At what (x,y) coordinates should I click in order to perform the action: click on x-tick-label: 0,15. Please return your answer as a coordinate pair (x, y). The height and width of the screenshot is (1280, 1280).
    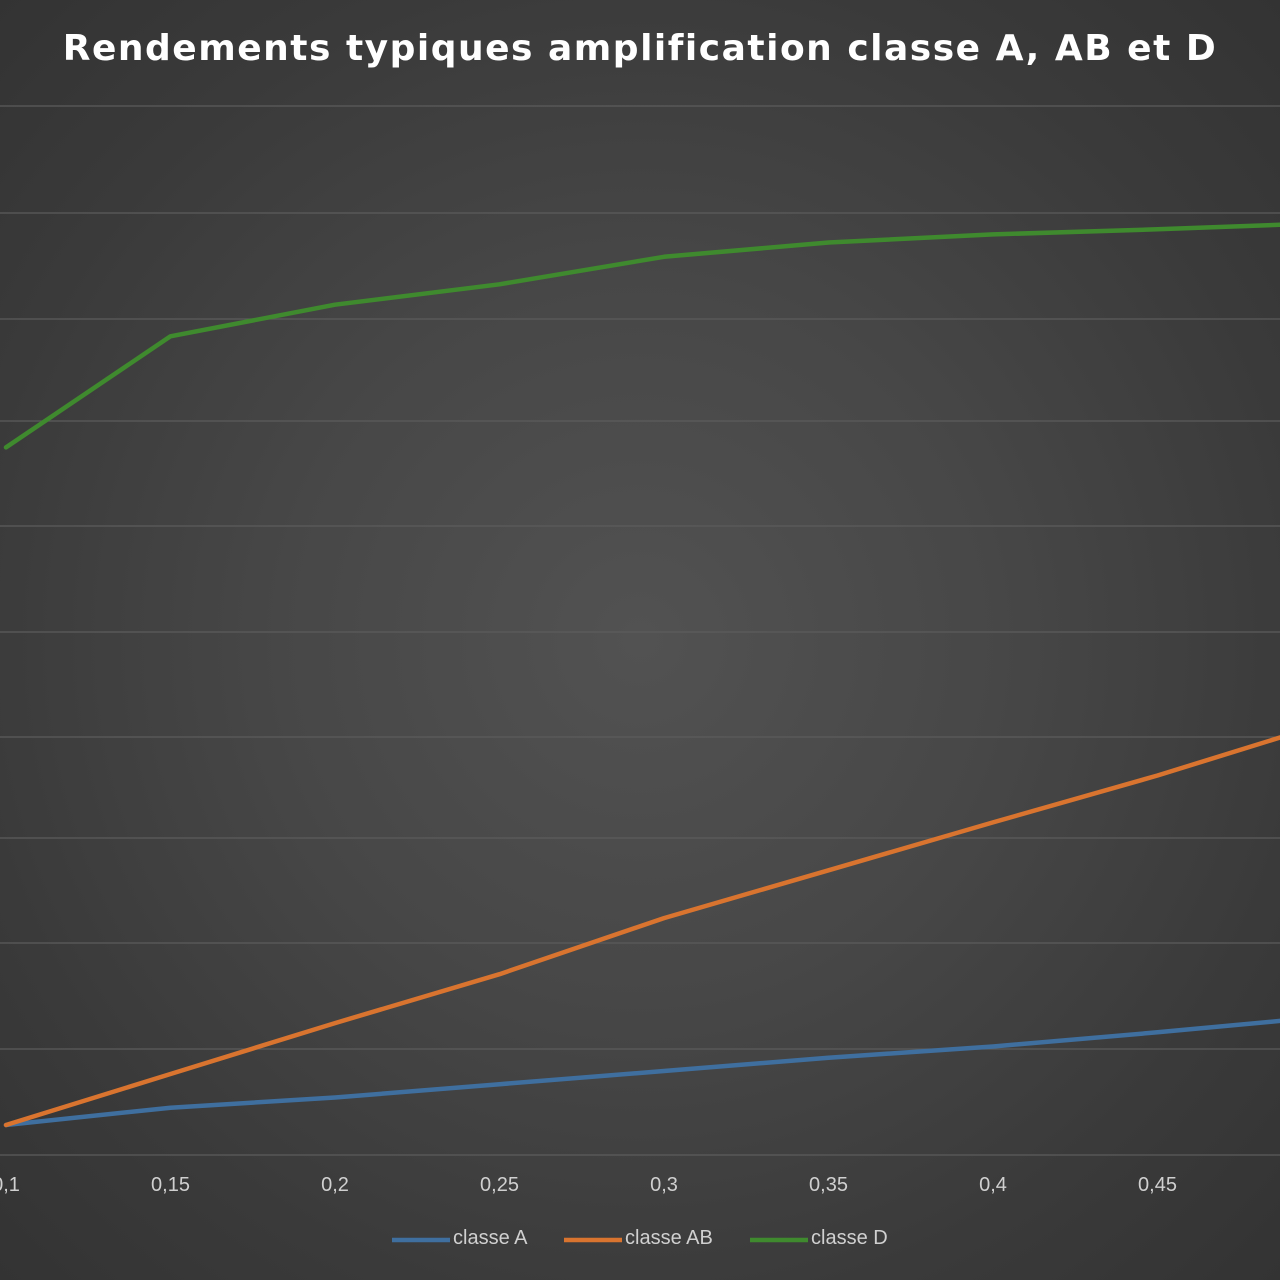
    Looking at the image, I should click on (170, 1185).